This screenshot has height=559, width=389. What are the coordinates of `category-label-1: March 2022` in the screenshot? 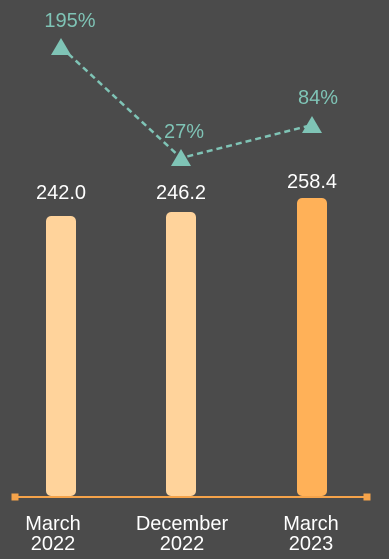 It's located at (53, 534).